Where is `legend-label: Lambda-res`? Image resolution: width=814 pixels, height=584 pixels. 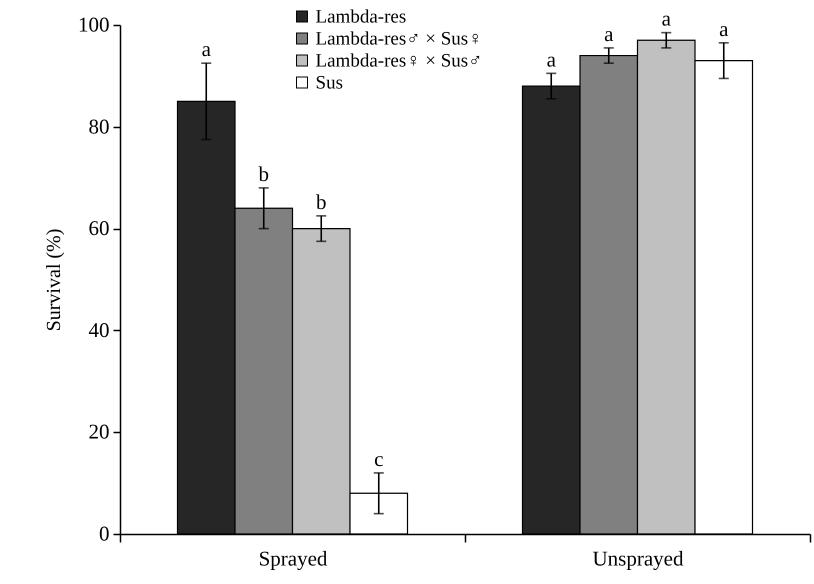 legend-label: Lambda-res is located at coordinates (361, 17).